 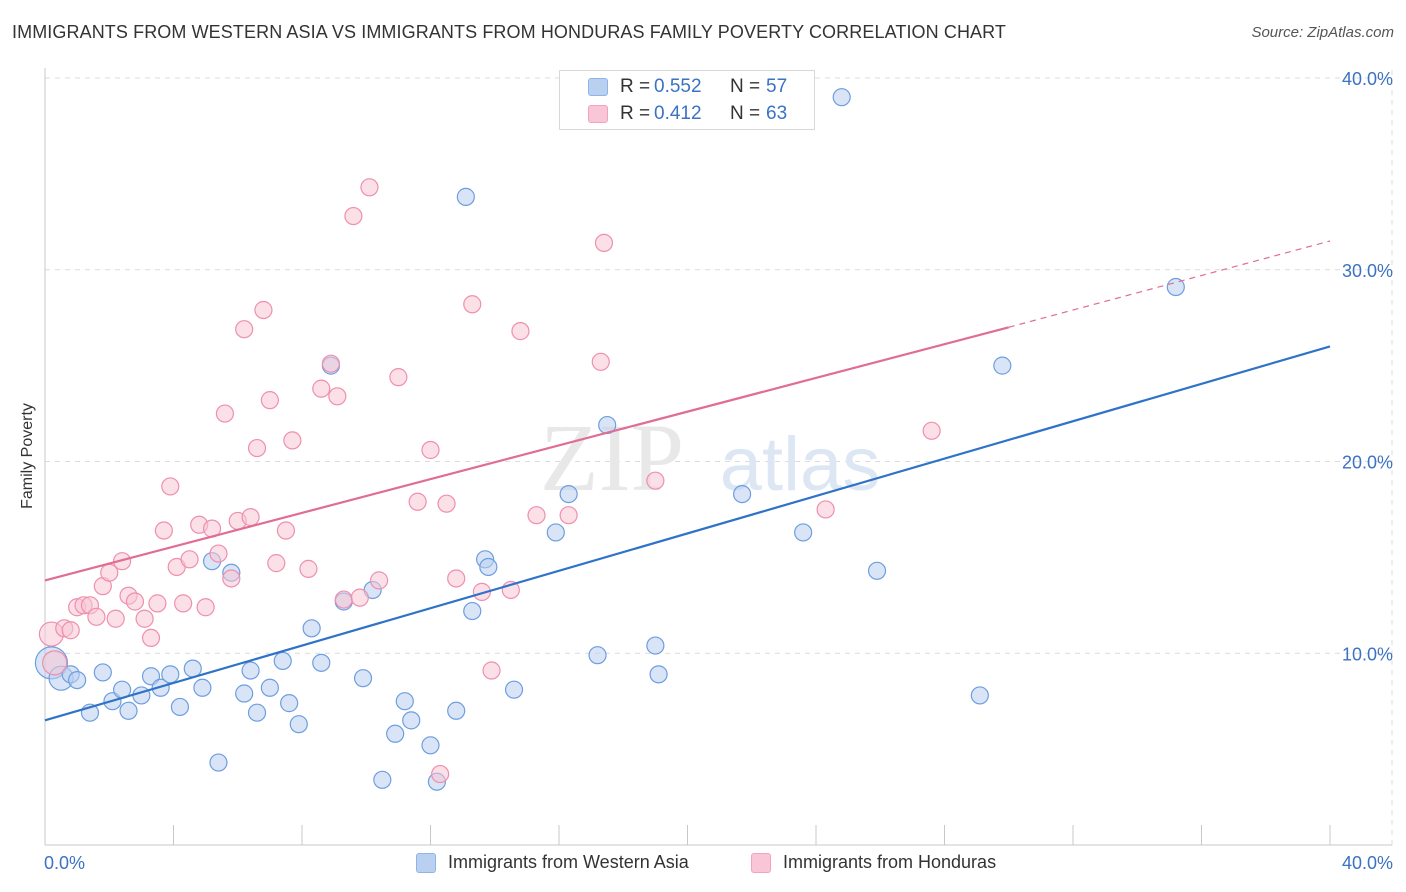 What do you see at coordinates (64, 863) in the screenshot?
I see `x-tick-label: 0.0%` at bounding box center [64, 863].